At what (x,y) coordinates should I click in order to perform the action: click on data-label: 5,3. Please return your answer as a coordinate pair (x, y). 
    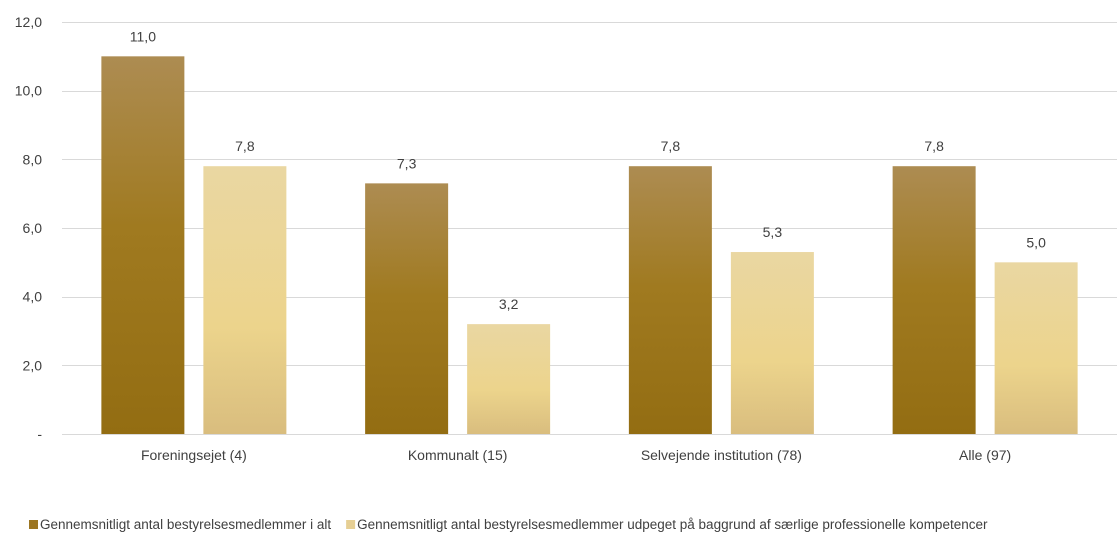
    Looking at the image, I should click on (773, 232).